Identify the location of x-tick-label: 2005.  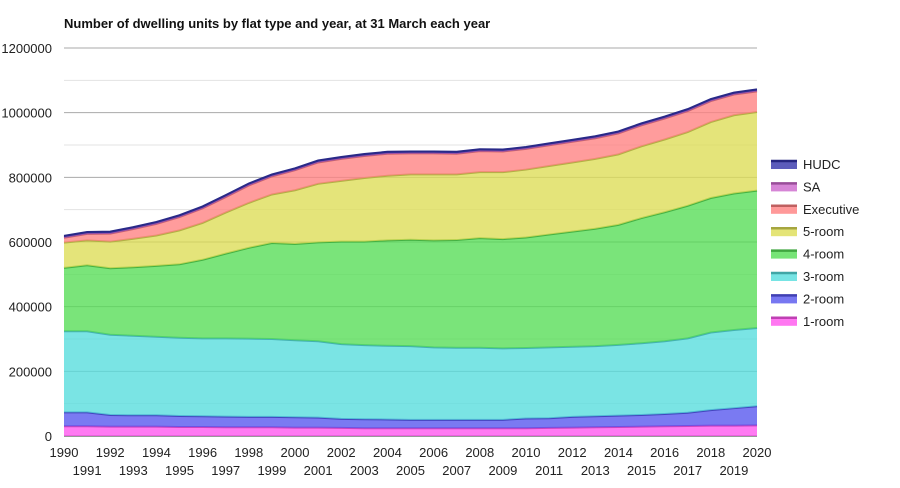
(410, 470).